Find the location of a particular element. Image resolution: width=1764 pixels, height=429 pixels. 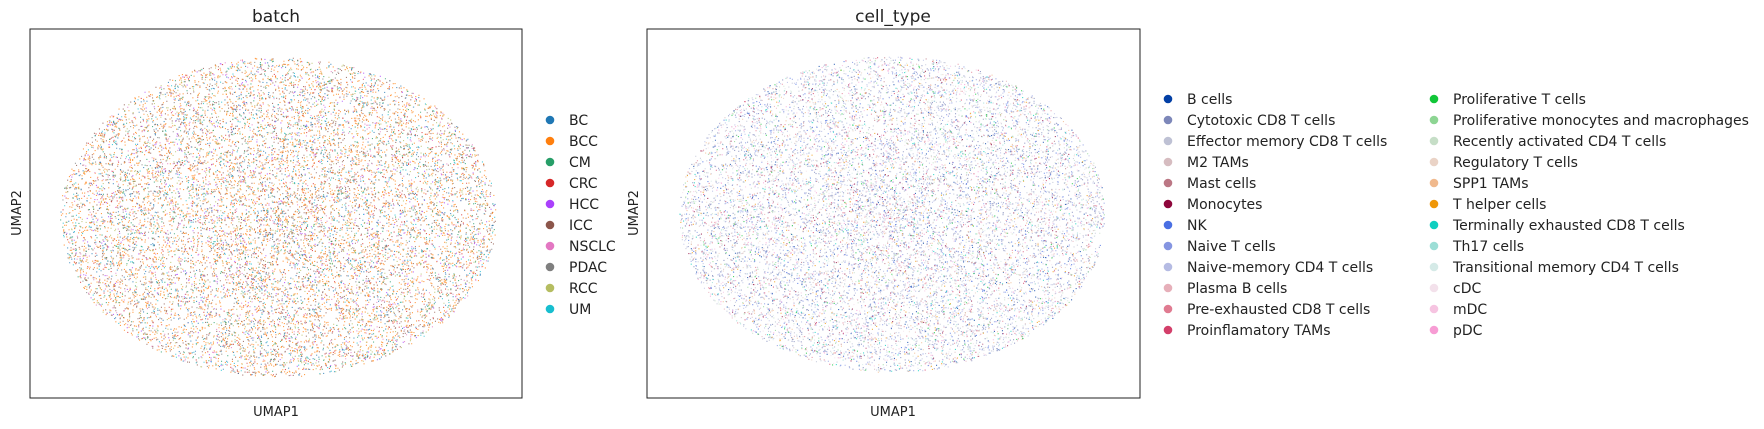

legend-label: Mast cells is located at coordinates (1221, 184).